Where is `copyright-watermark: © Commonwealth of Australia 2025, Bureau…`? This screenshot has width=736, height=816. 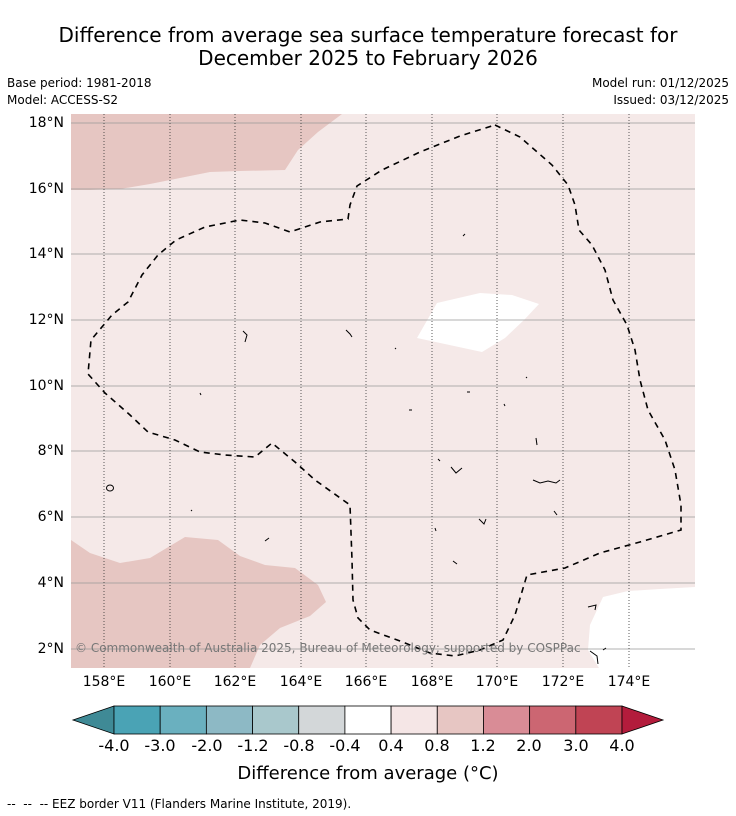 copyright-watermark: © Commonwealth of Australia 2025, Bureau… is located at coordinates (328, 648).